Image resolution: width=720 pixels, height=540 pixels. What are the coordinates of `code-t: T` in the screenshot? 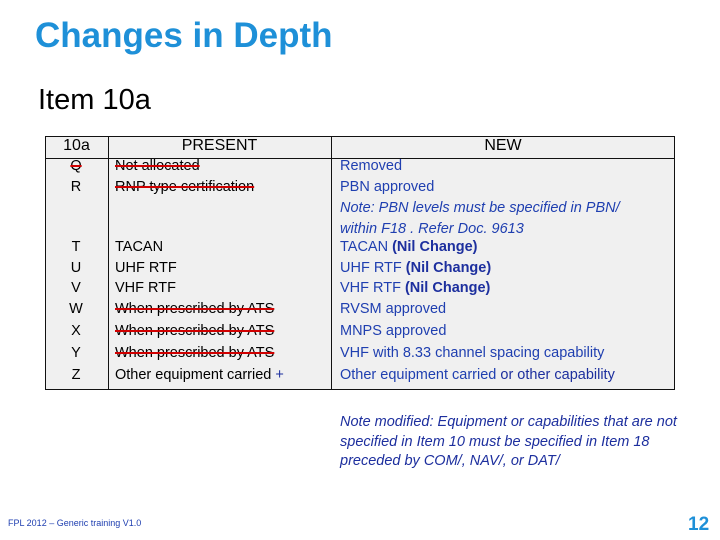 It's located at (76, 247).